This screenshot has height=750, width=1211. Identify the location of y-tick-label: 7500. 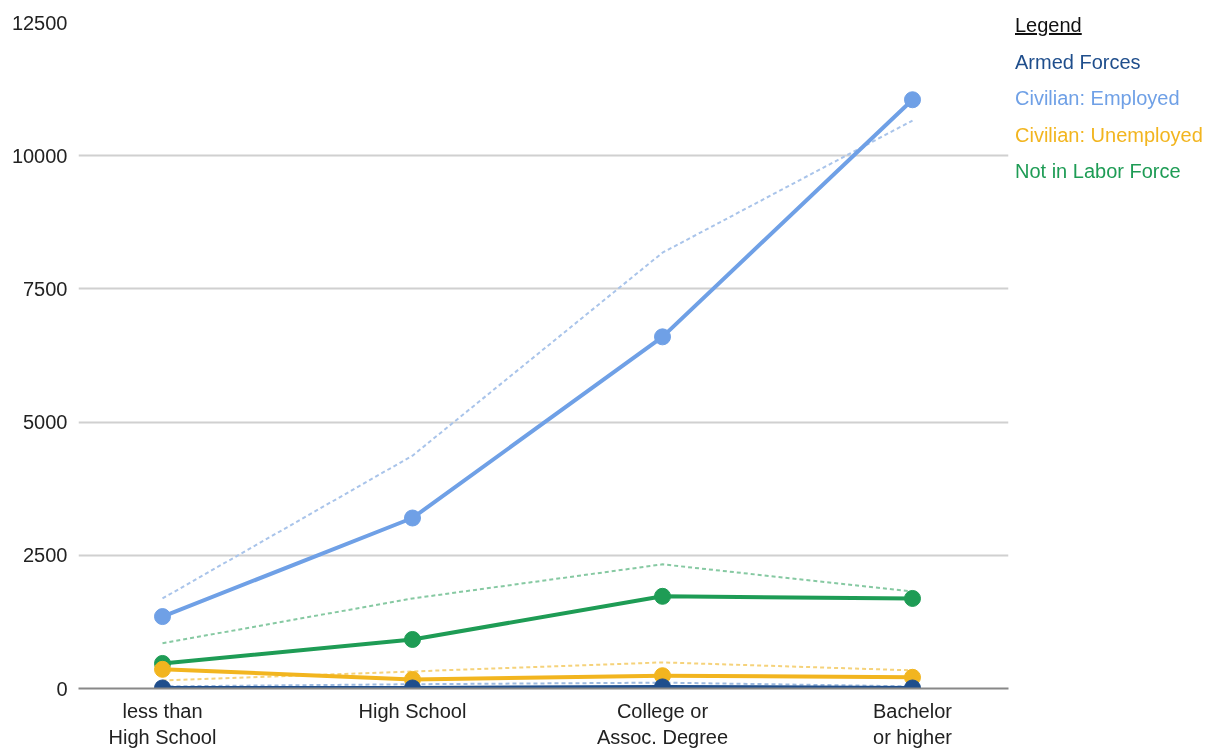
(45, 288).